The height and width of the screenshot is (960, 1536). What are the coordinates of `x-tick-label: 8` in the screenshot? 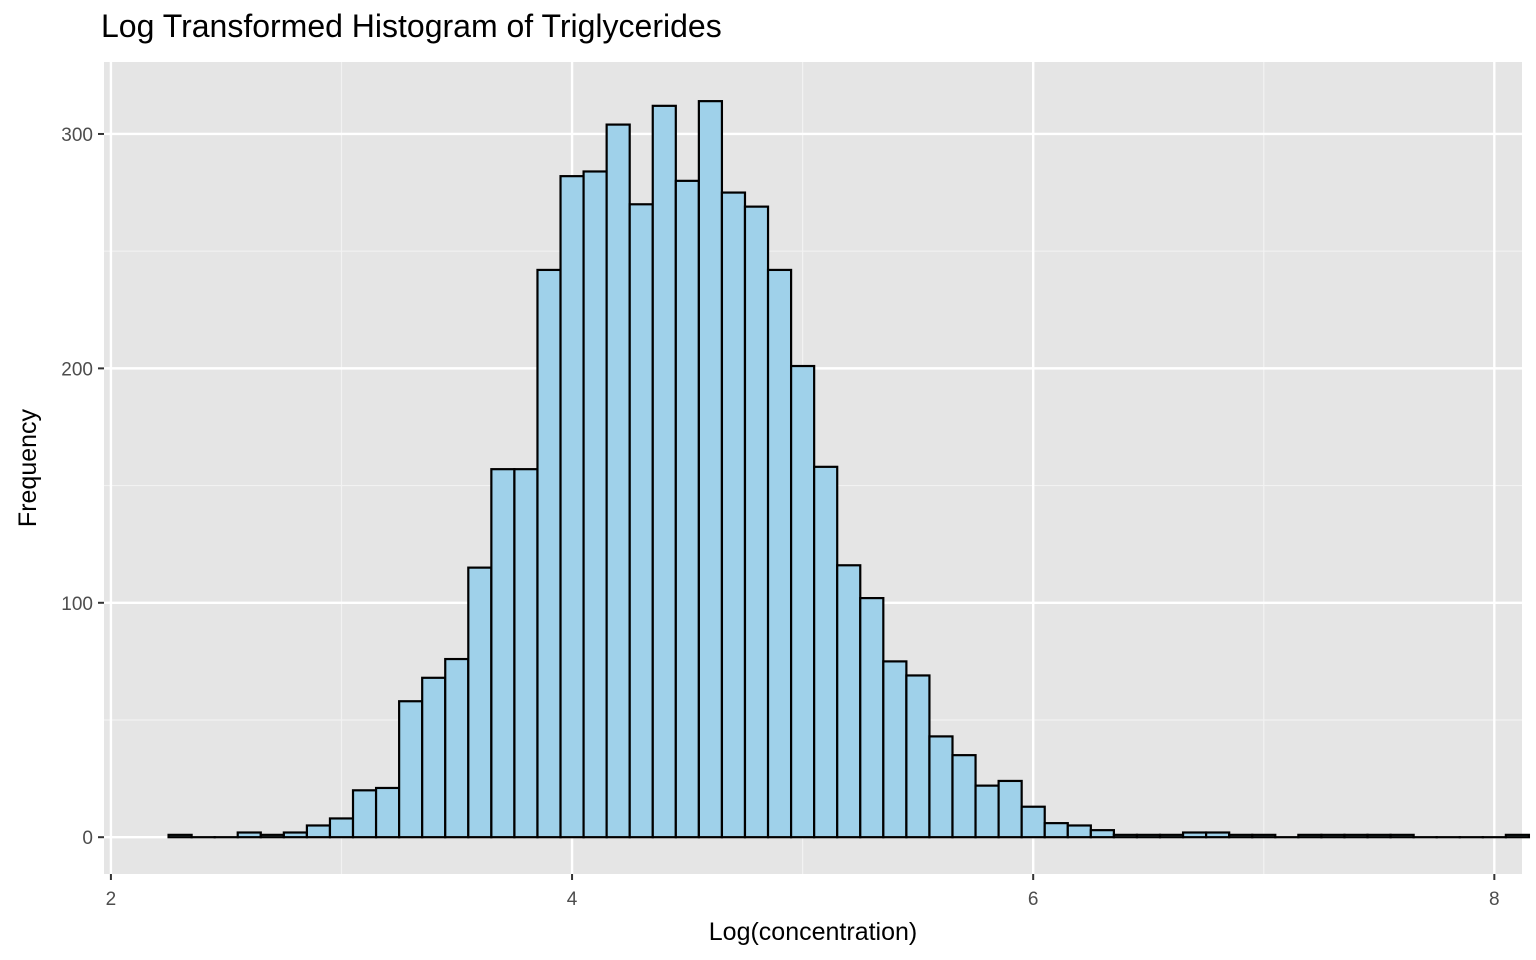 It's located at (1494, 899).